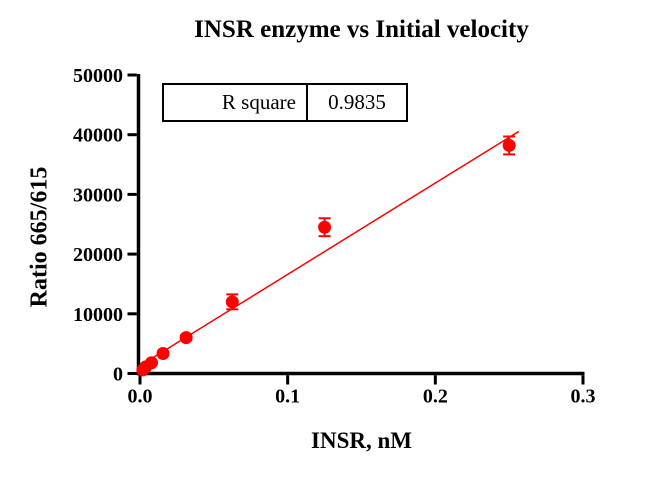 Image resolution: width=658 pixels, height=483 pixels. Describe the element at coordinates (98, 255) in the screenshot. I see `y-tick-label: 20000` at that location.